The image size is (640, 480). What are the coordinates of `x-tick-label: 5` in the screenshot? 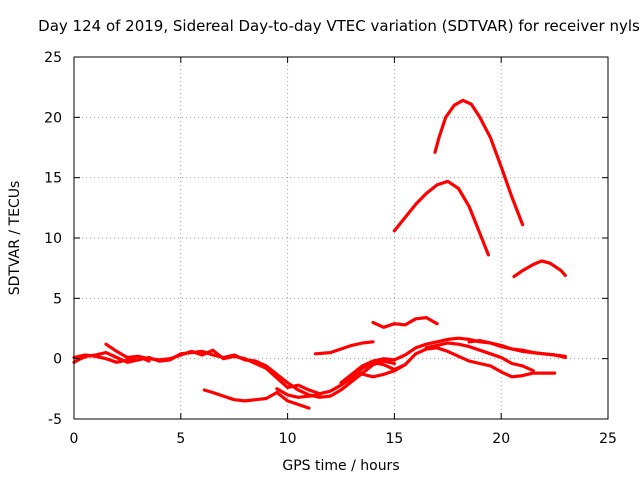 It's located at (180, 439).